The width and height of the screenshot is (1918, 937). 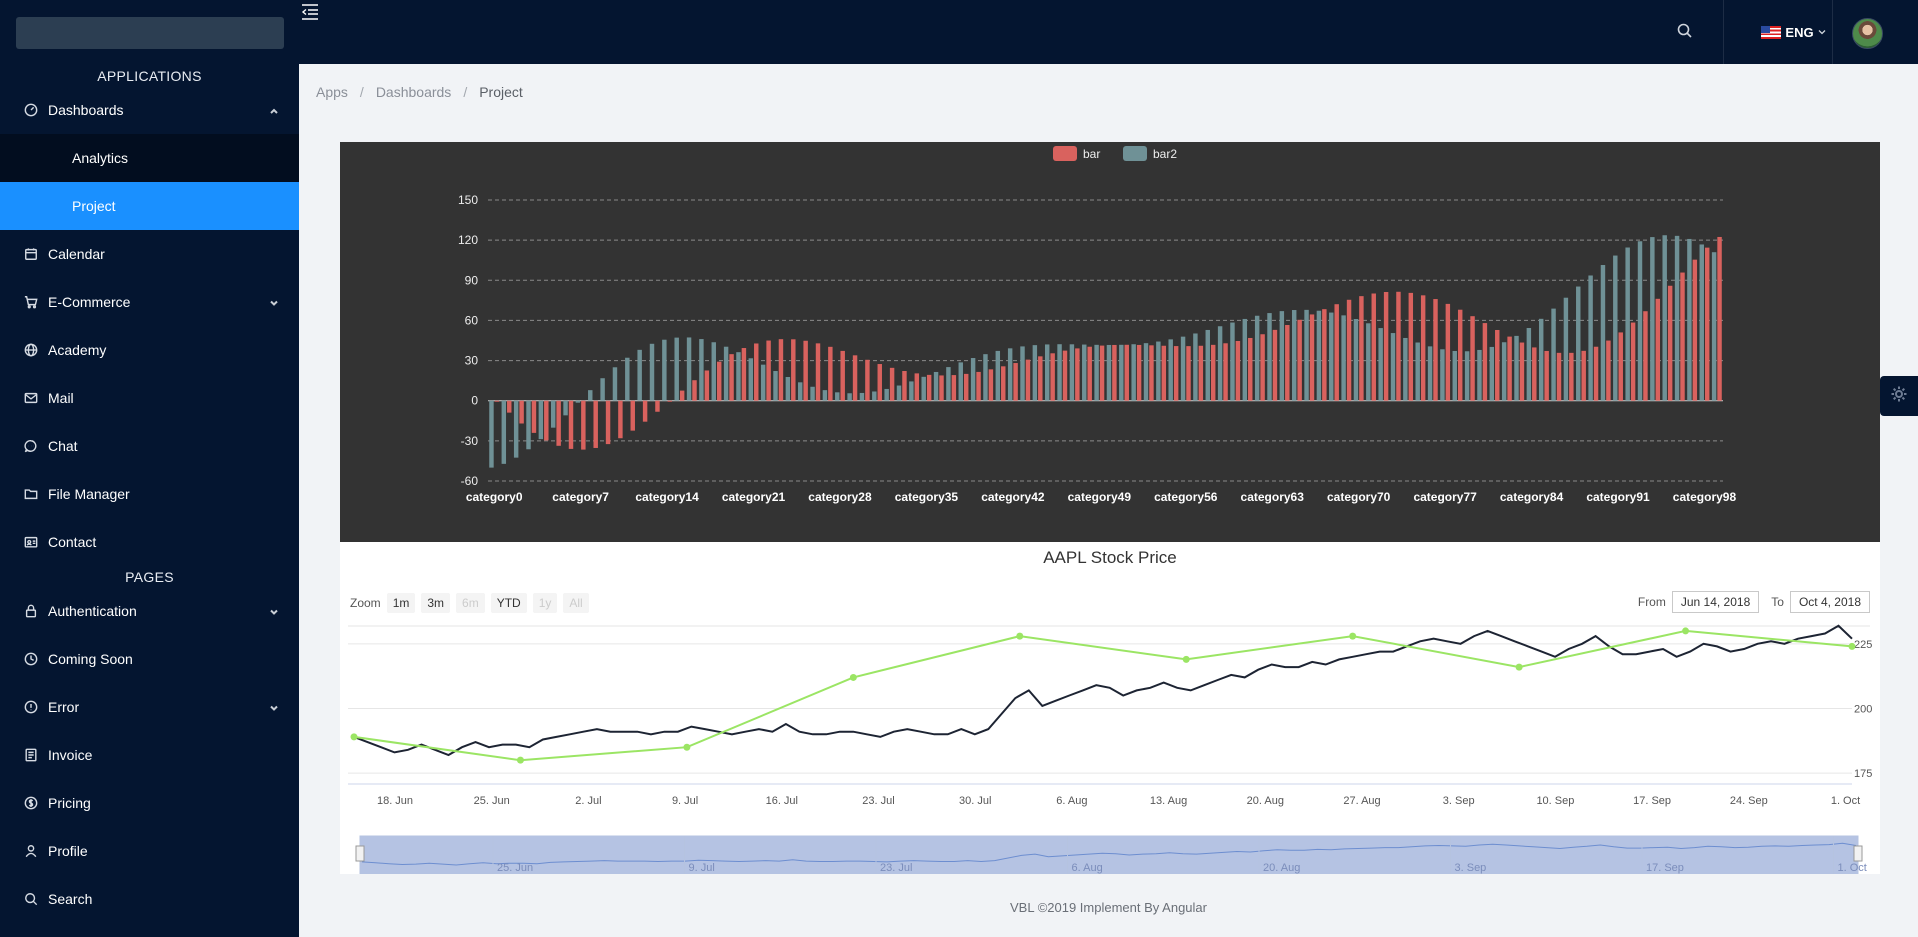 I want to click on x-tick-label: 13. Aug, so click(x=1168, y=801).